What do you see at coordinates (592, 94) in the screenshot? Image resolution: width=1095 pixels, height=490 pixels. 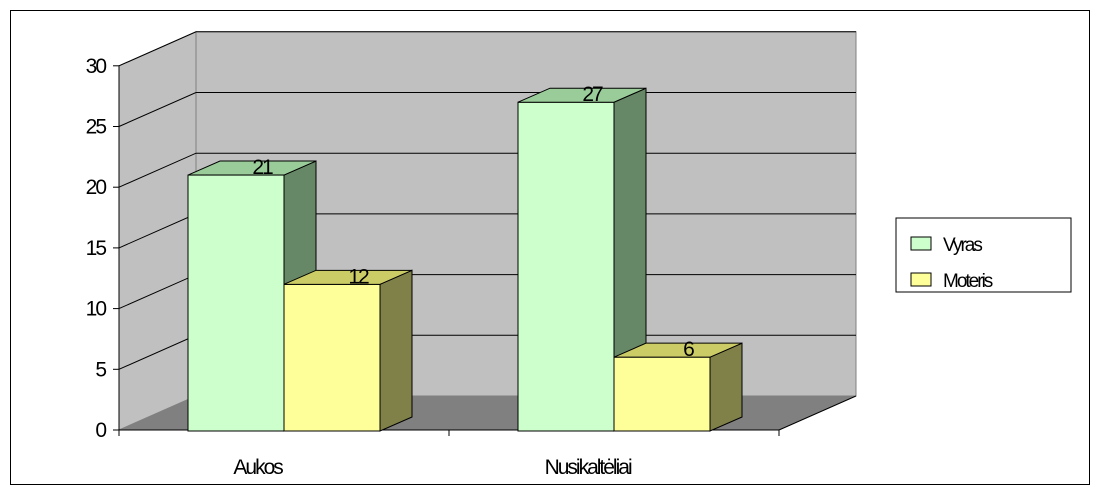 I see `data-label: 27` at bounding box center [592, 94].